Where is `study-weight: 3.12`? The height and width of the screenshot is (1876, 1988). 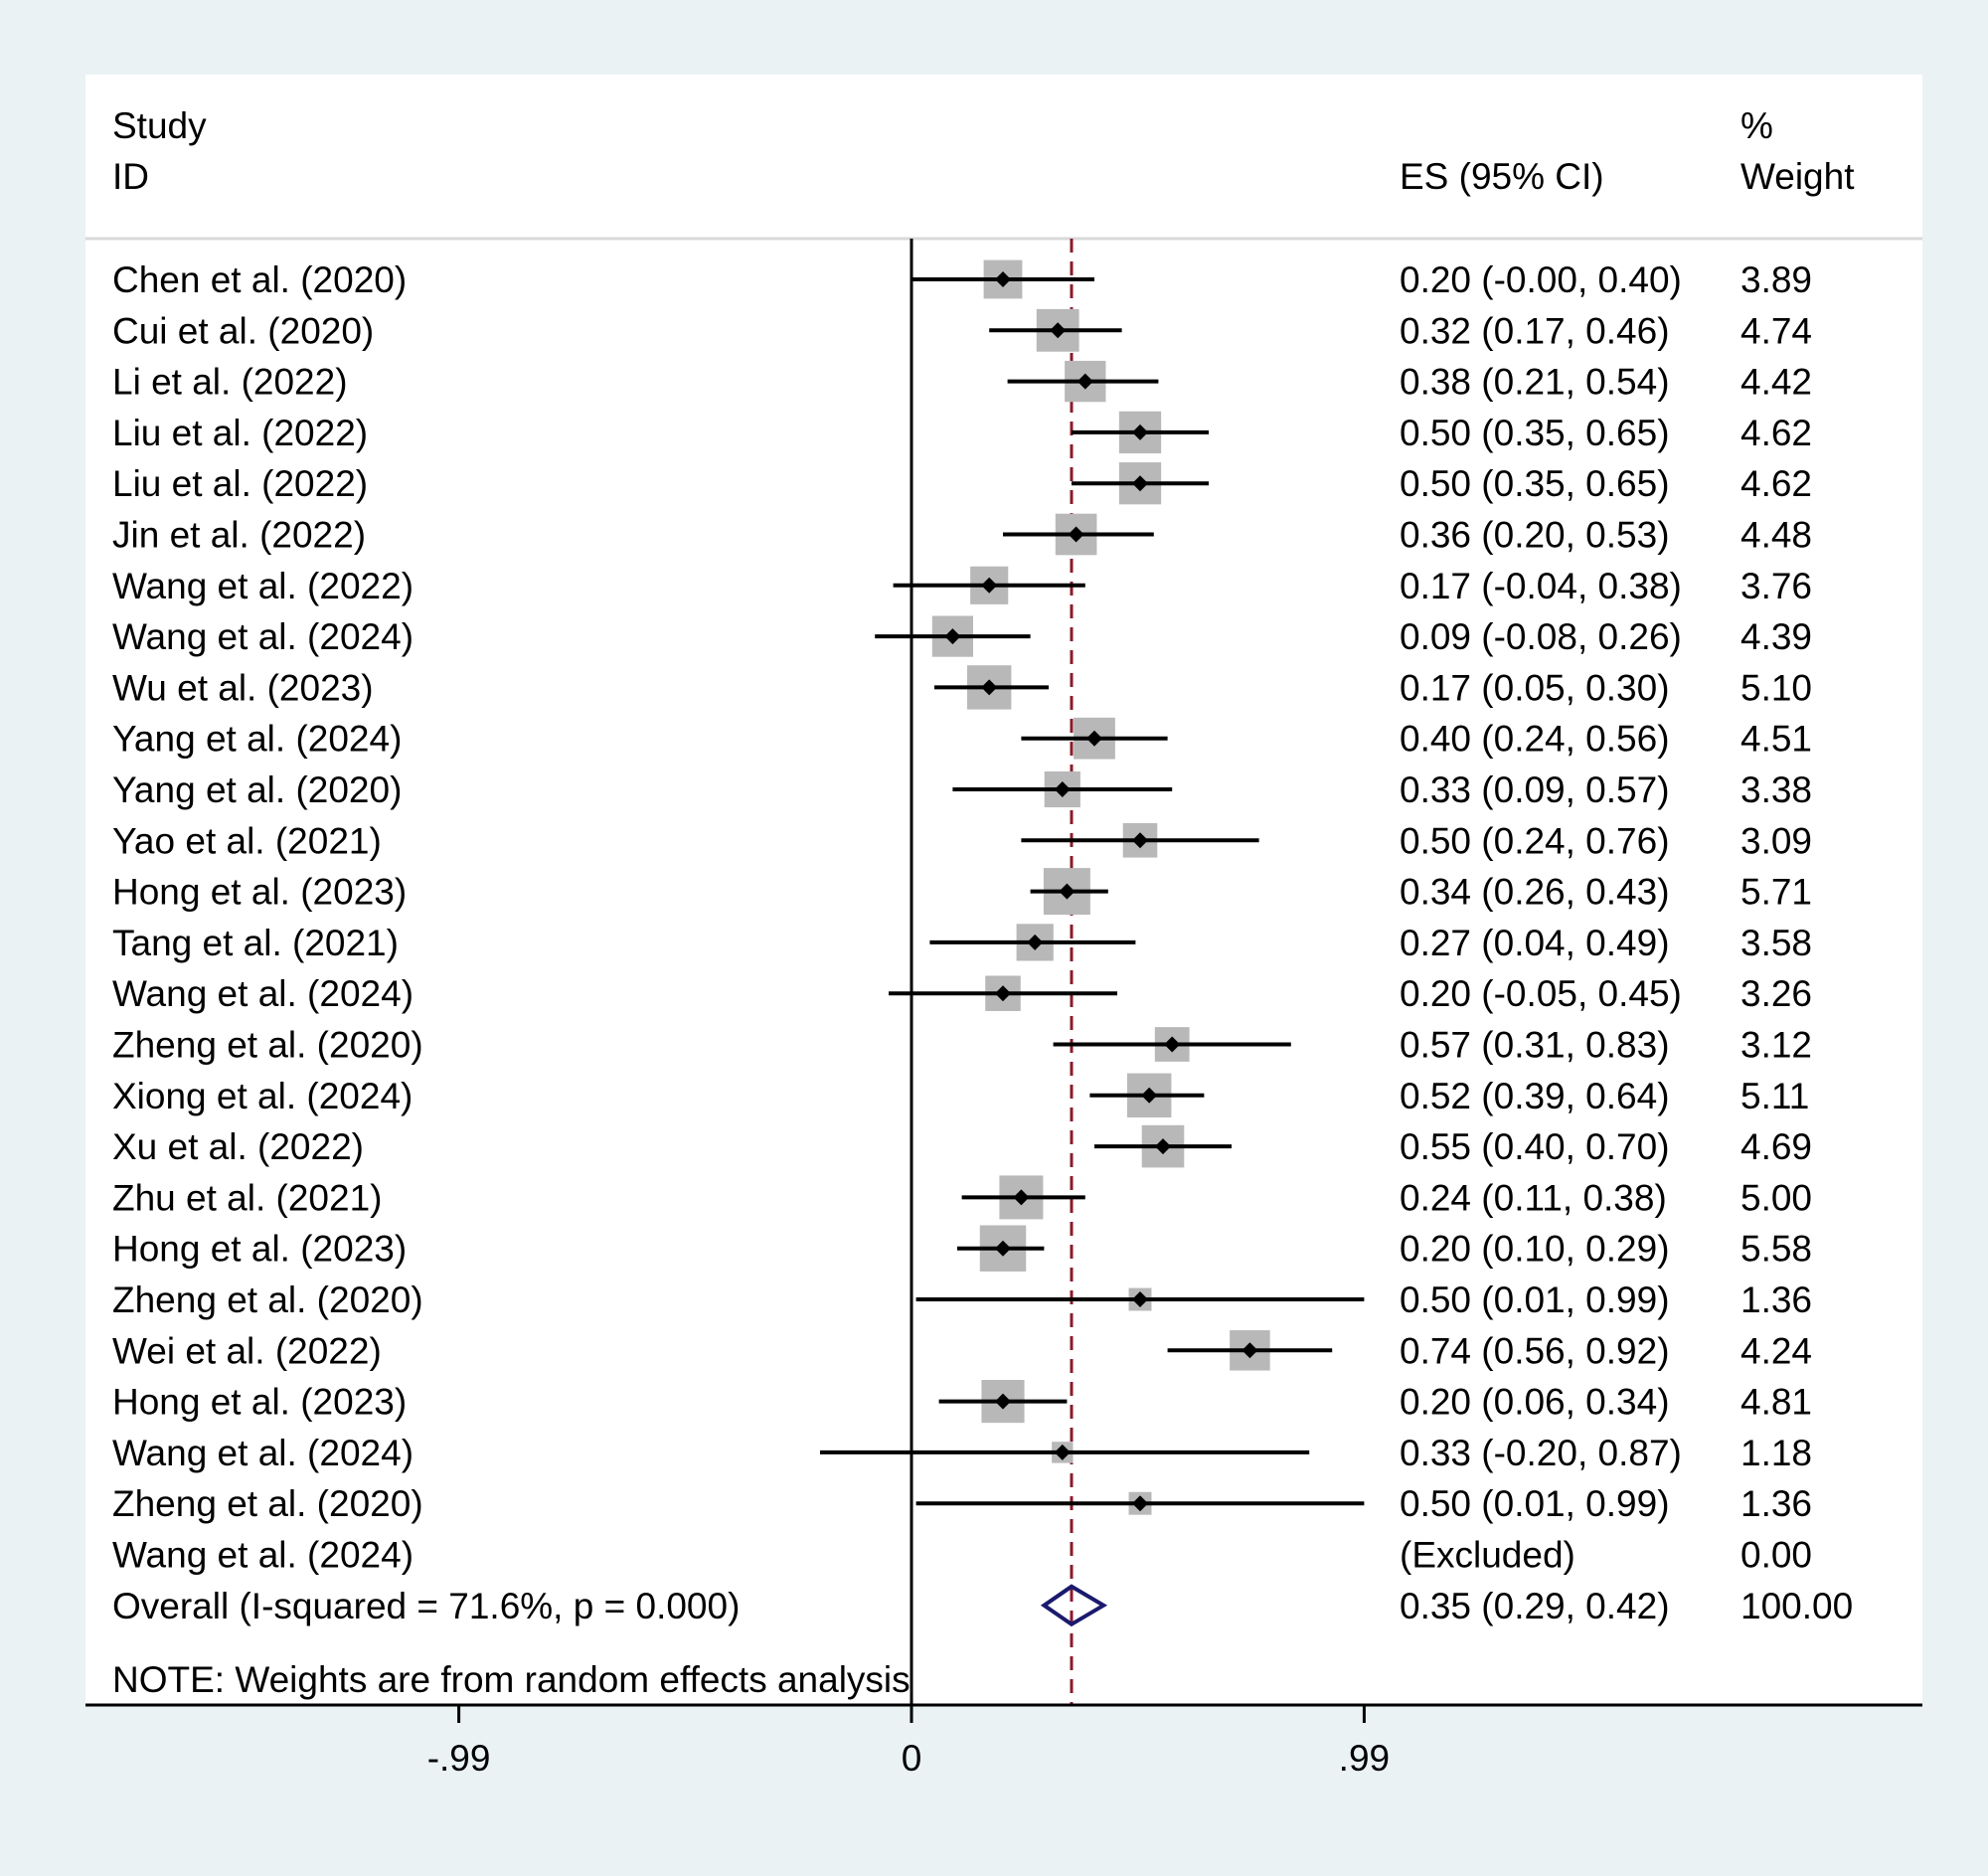 study-weight: 3.12 is located at coordinates (1776, 1045).